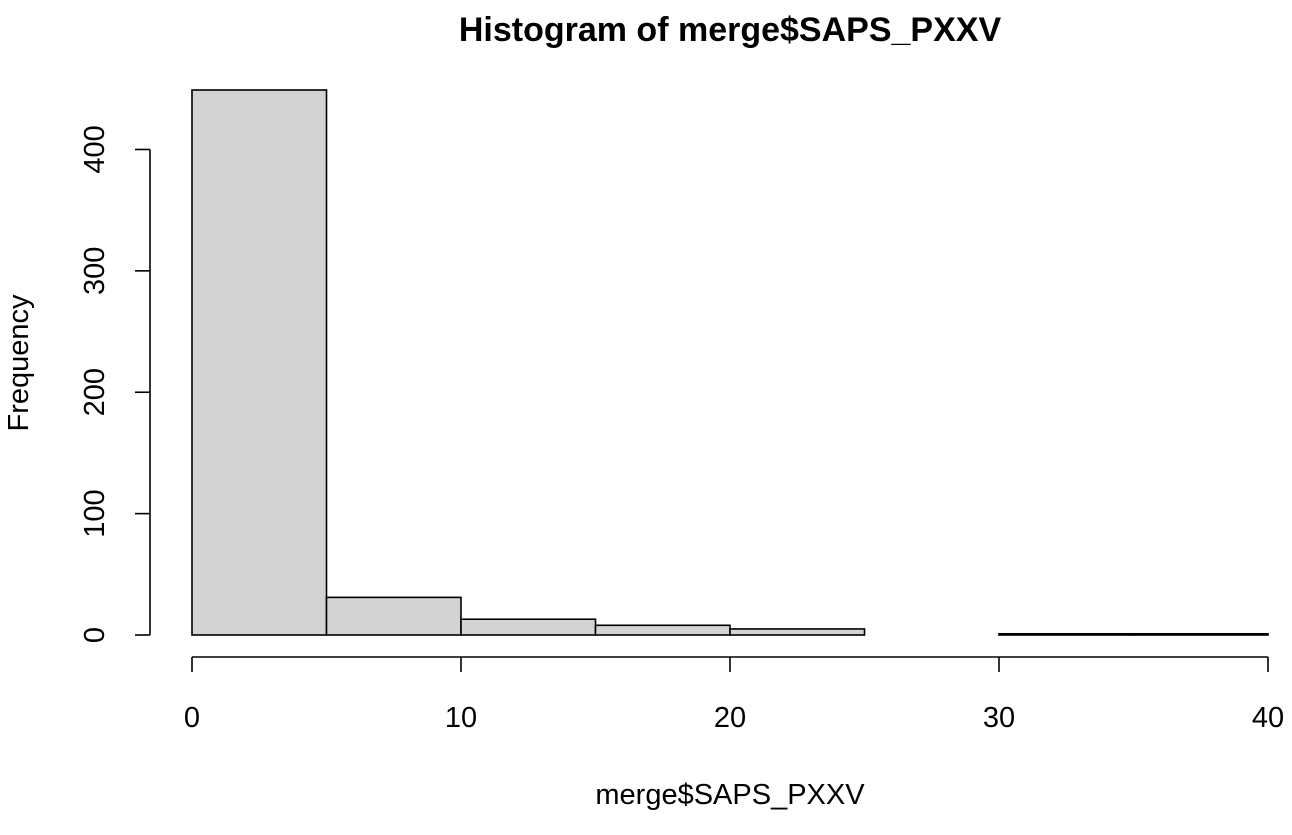 Image resolution: width=1292 pixels, height=835 pixels. Describe the element at coordinates (95, 635) in the screenshot. I see `y-tick-label: 0` at that location.